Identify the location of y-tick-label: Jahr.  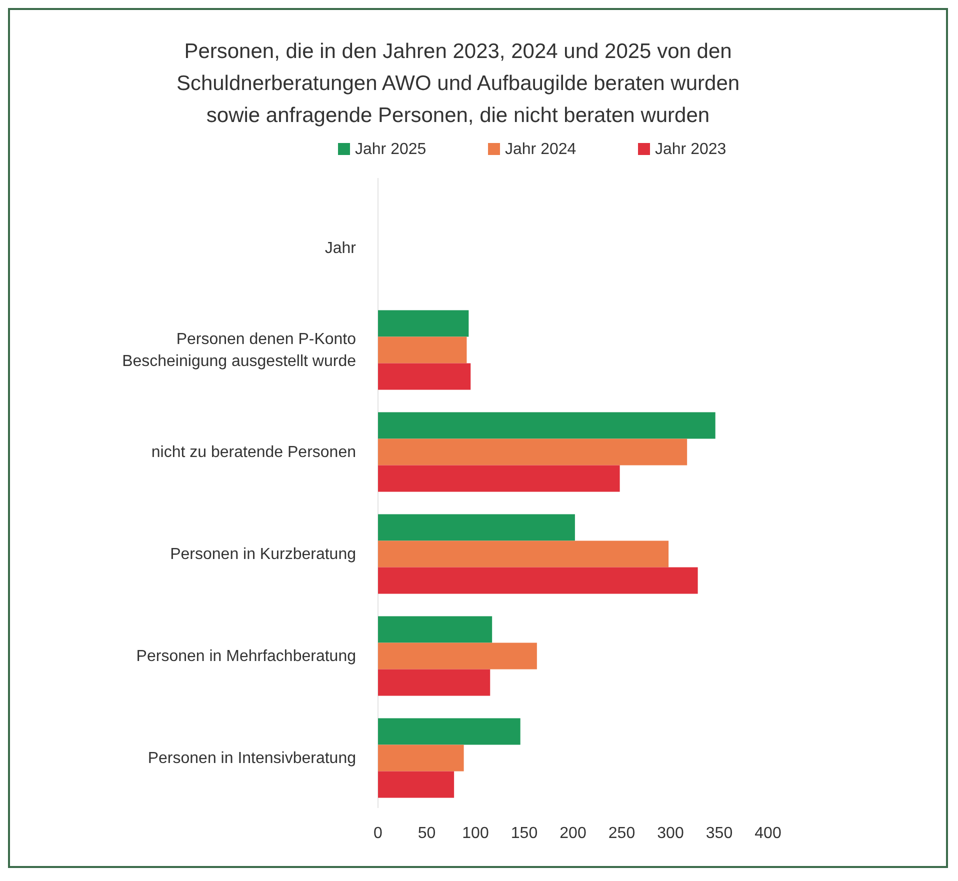
(340, 248).